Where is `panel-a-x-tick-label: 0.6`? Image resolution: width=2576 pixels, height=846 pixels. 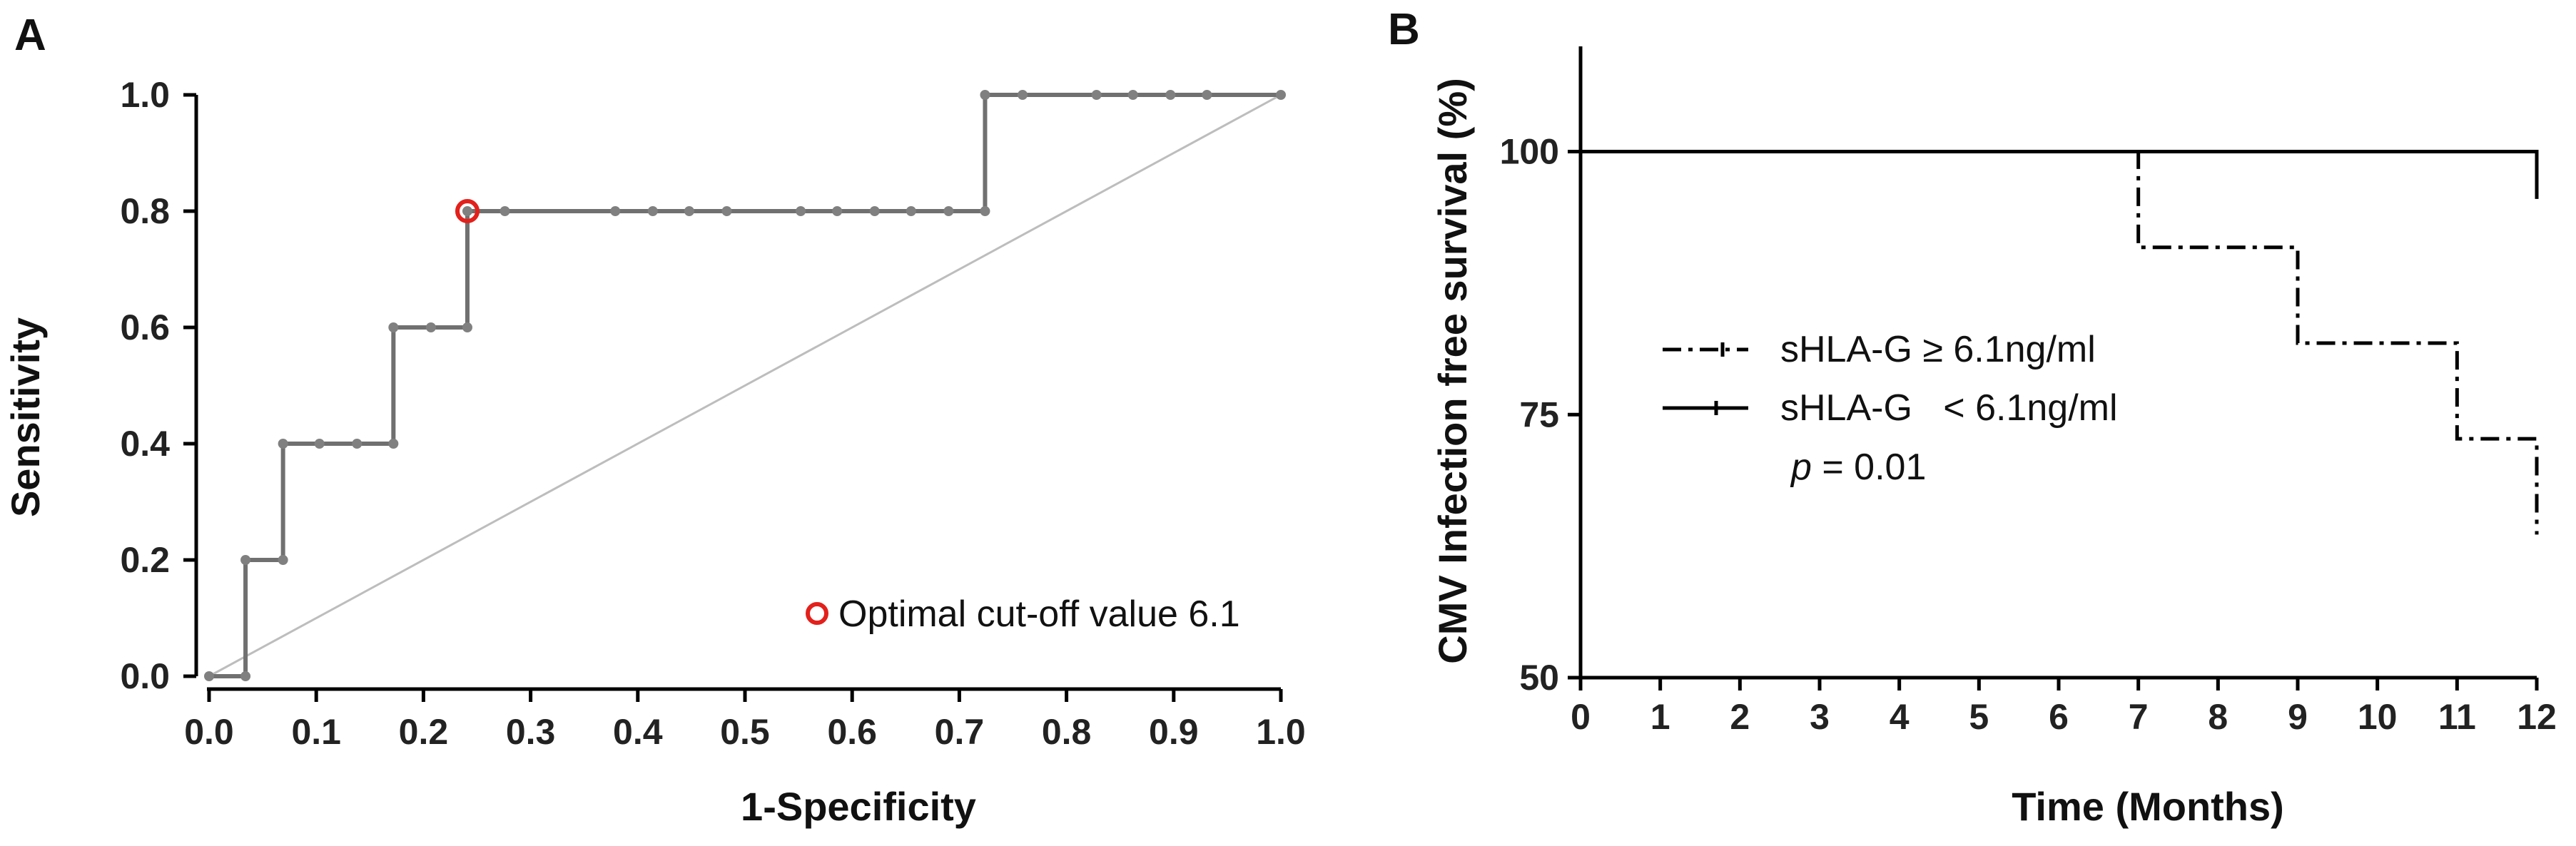 panel-a-x-tick-label: 0.6 is located at coordinates (852, 732).